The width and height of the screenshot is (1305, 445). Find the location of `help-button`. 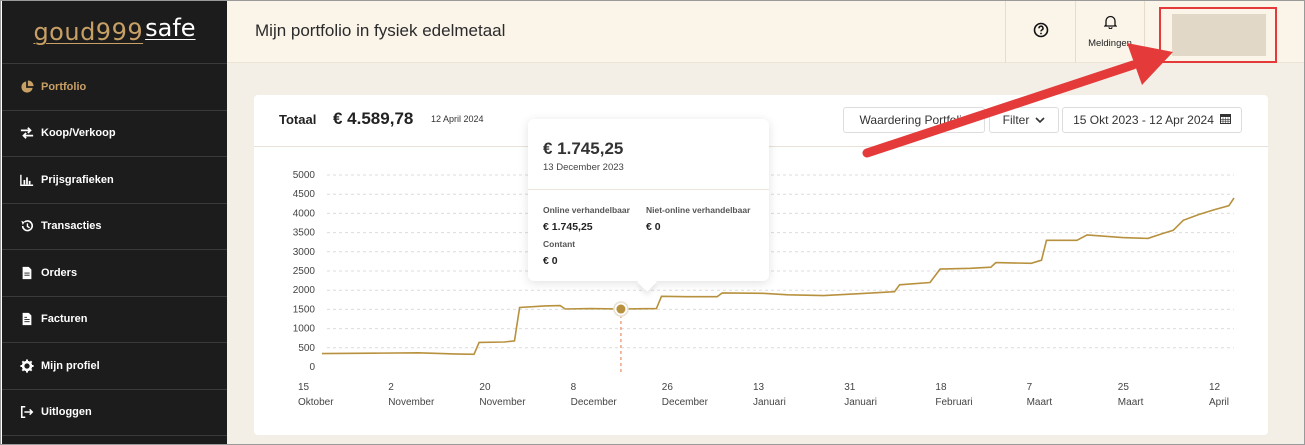

help-button is located at coordinates (1040, 32).